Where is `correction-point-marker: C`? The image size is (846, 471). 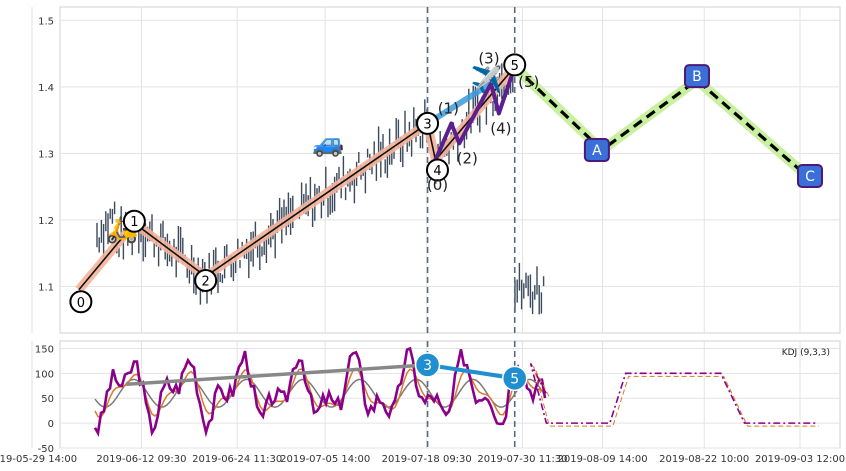 correction-point-marker: C is located at coordinates (810, 176).